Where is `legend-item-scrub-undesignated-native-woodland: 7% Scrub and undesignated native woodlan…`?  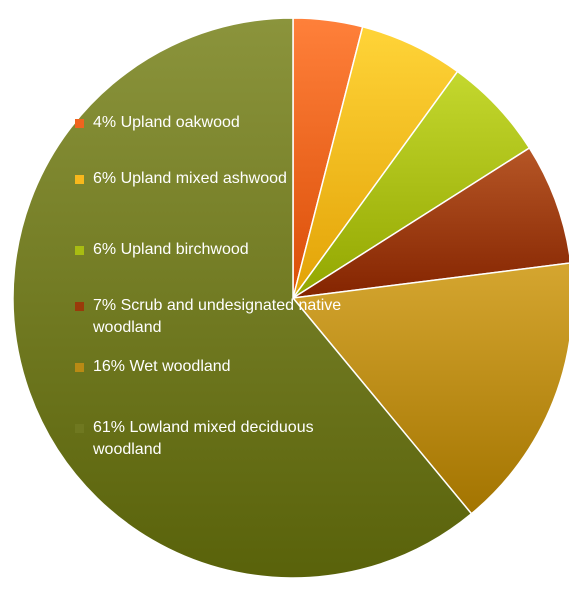 legend-item-scrub-undesignated-native-woodland: 7% Scrub and undesignated native woodlan… is located at coordinates (210, 317).